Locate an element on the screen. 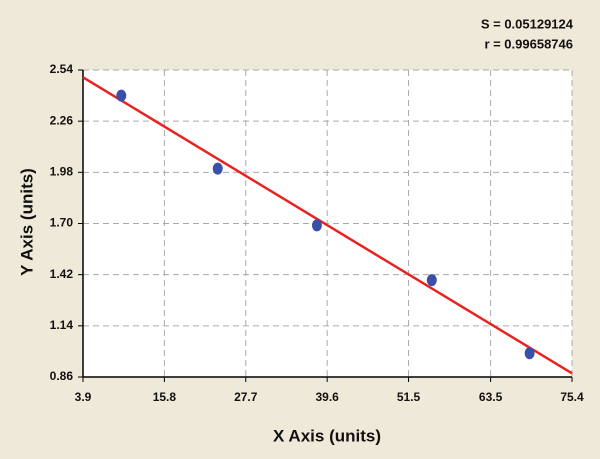  y-tick-label: 1.98 is located at coordinates (62, 172).